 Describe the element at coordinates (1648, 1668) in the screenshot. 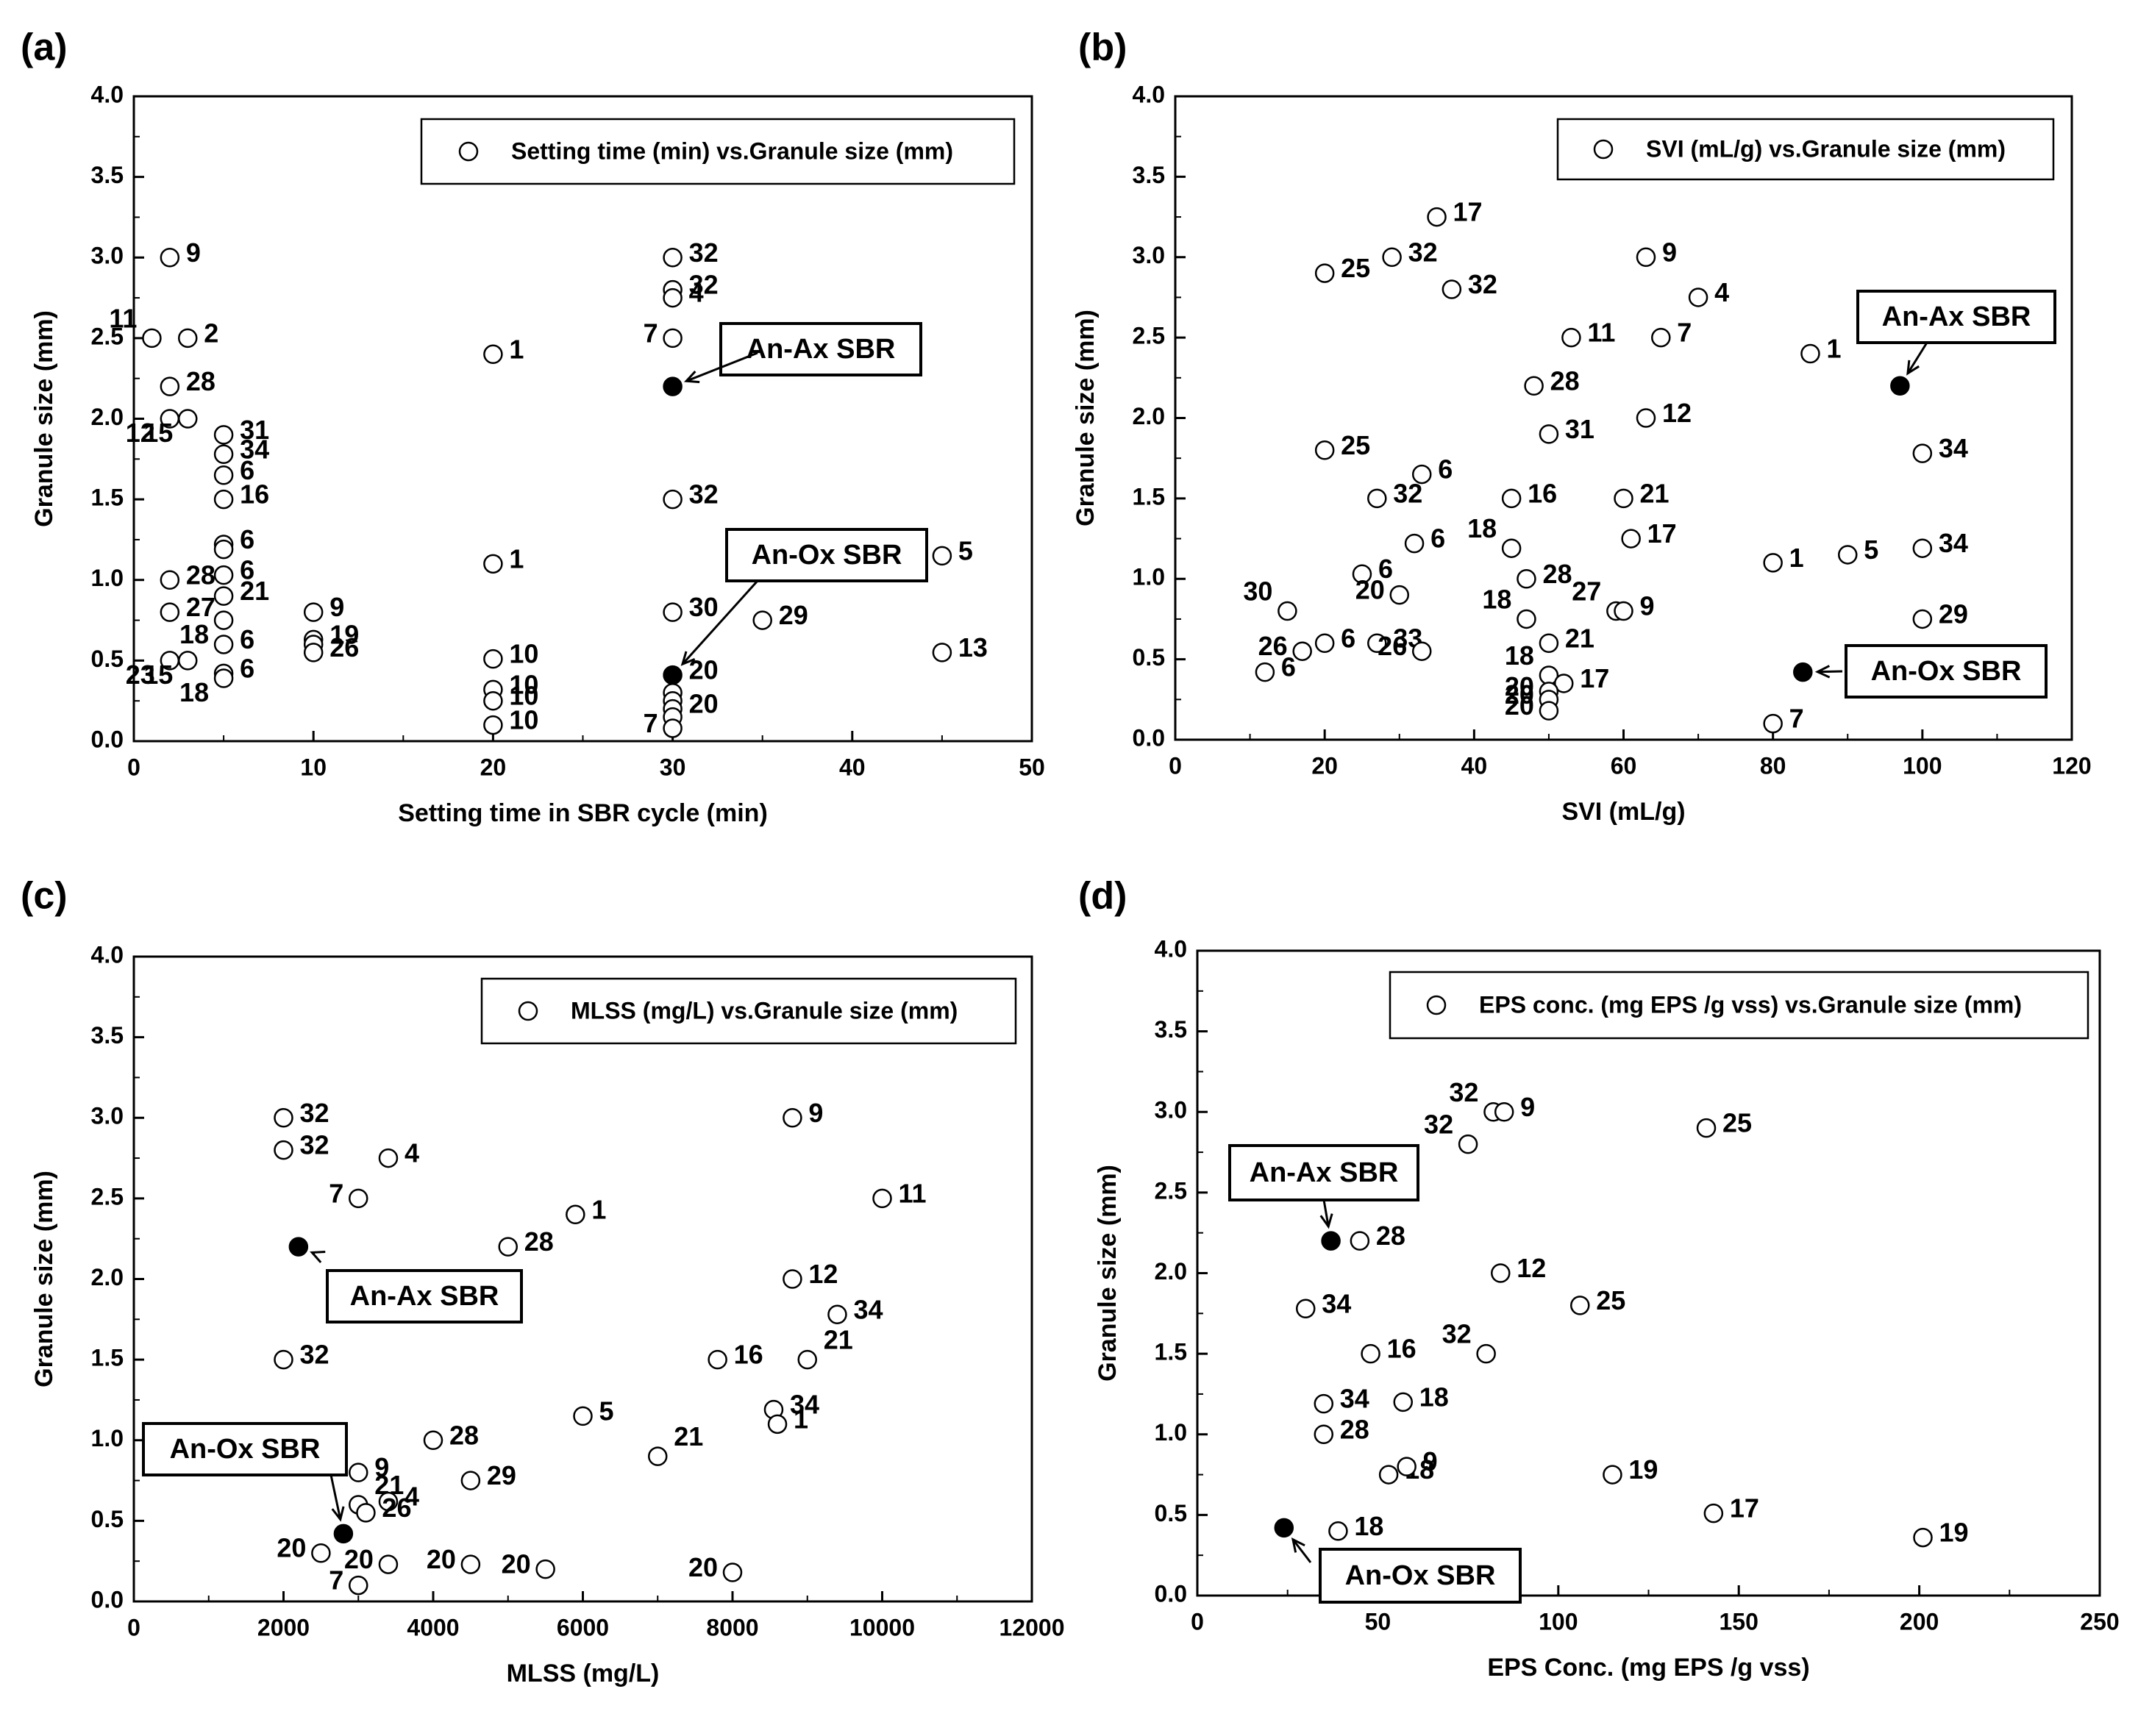

I see `x-axis-title: EPS Conc. (mg EPS /g vss)` at that location.